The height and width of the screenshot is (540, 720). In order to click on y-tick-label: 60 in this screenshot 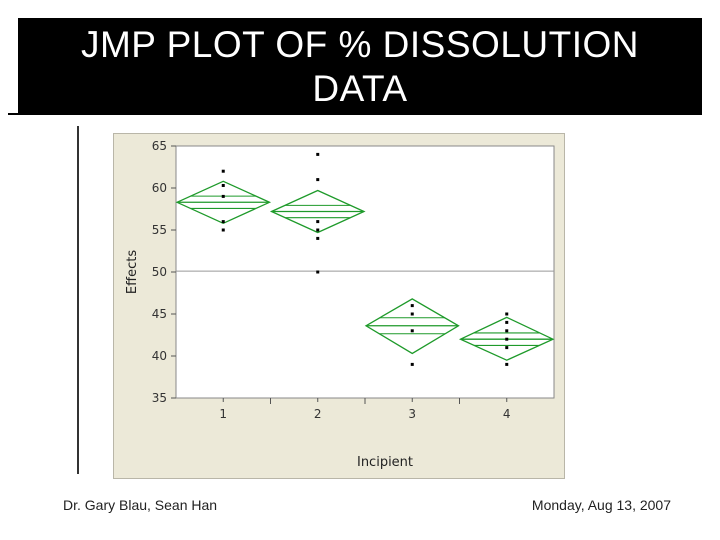, I will do `click(159, 188)`.